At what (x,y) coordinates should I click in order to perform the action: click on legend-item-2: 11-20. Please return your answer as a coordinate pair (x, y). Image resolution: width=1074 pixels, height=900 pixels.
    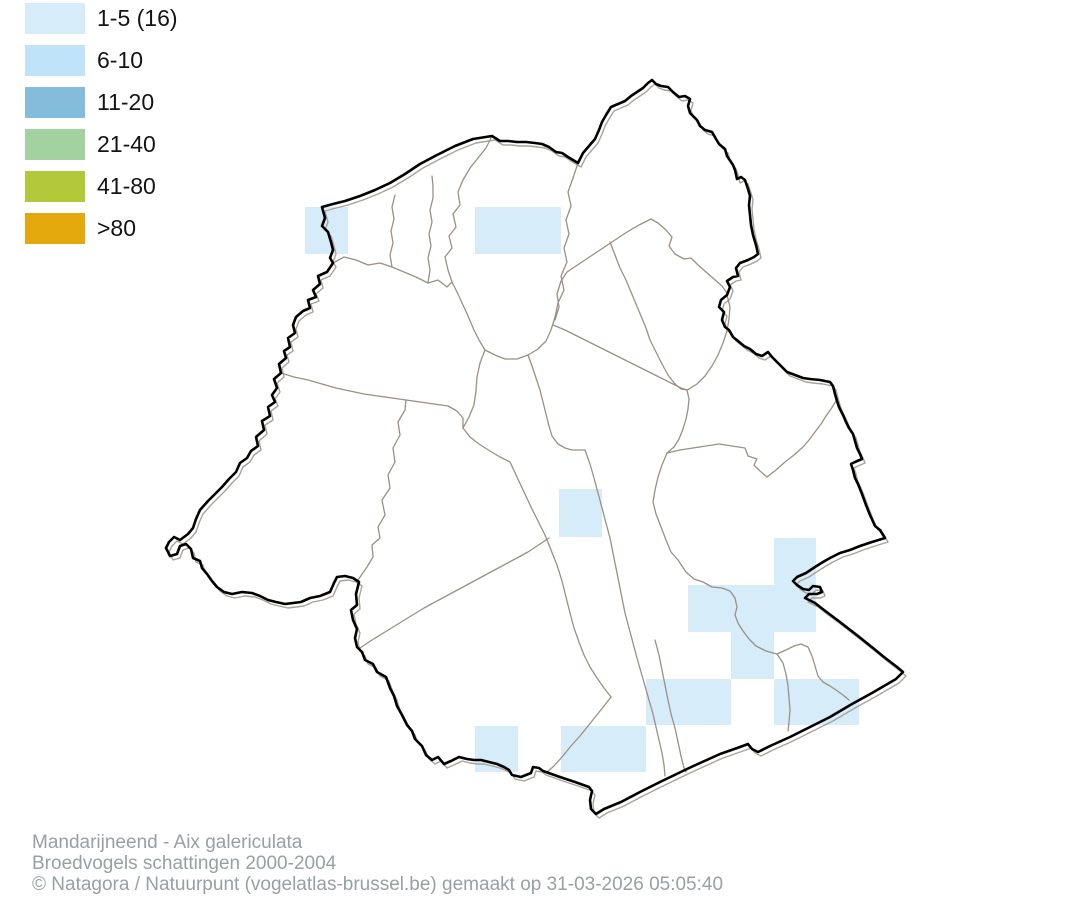
    Looking at the image, I should click on (101, 102).